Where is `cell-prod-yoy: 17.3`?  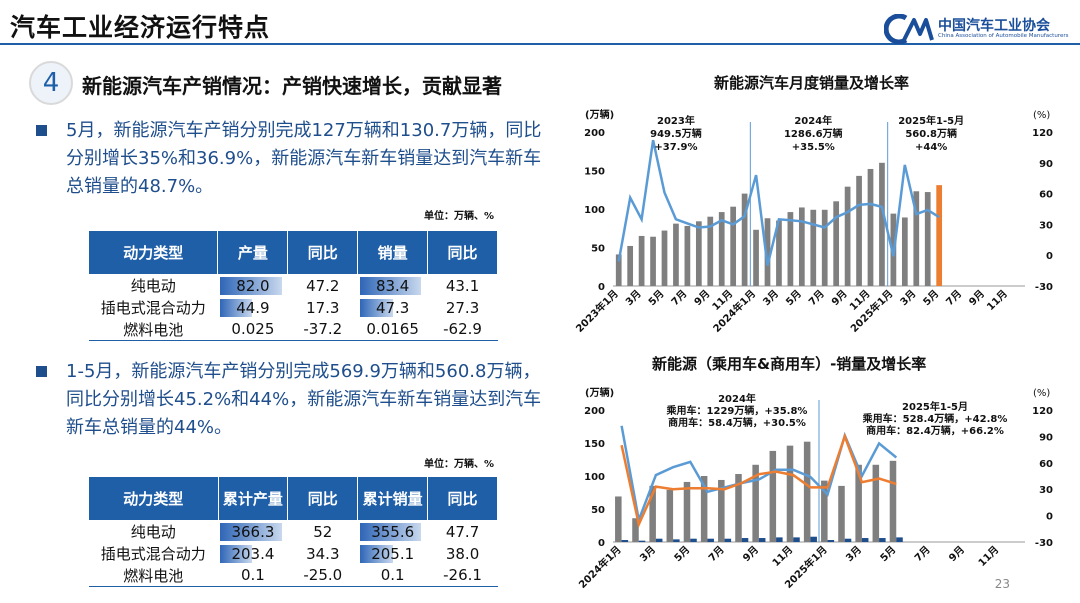
cell-prod-yoy: 17.3 is located at coordinates (323, 307).